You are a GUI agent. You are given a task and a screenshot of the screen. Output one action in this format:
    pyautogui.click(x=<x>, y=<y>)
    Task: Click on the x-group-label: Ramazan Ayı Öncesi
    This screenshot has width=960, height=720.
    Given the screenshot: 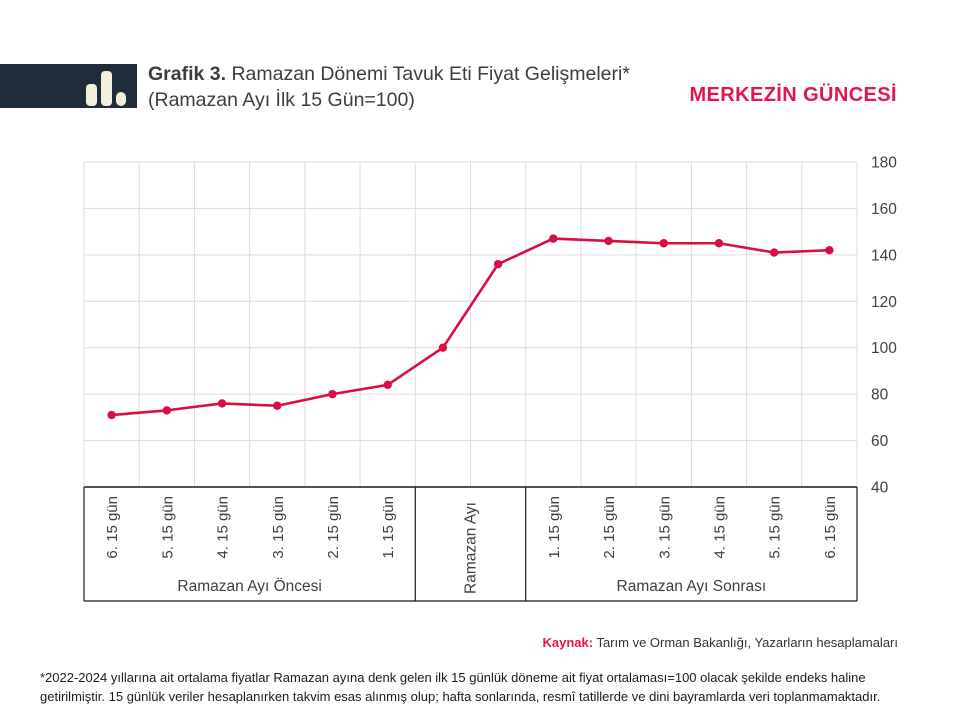 What is the action you would take?
    pyautogui.click(x=249, y=586)
    